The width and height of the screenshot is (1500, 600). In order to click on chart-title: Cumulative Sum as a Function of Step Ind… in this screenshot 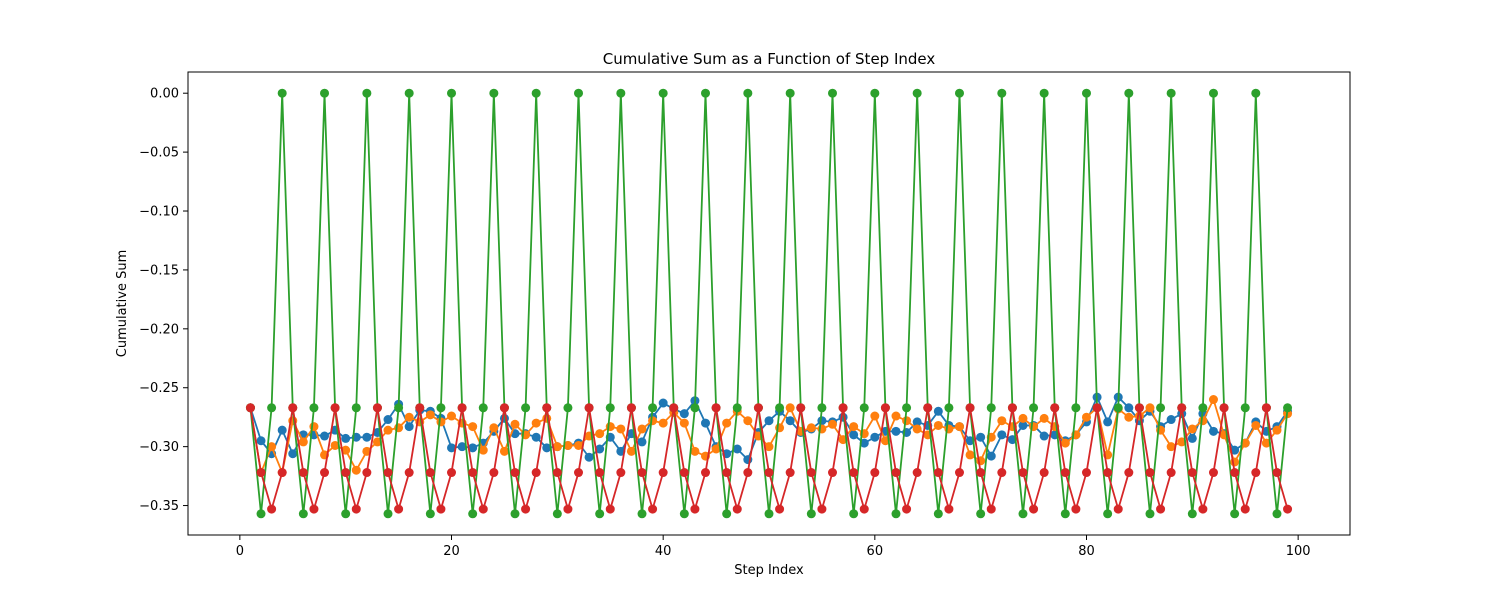, I will do `click(769, 59)`.